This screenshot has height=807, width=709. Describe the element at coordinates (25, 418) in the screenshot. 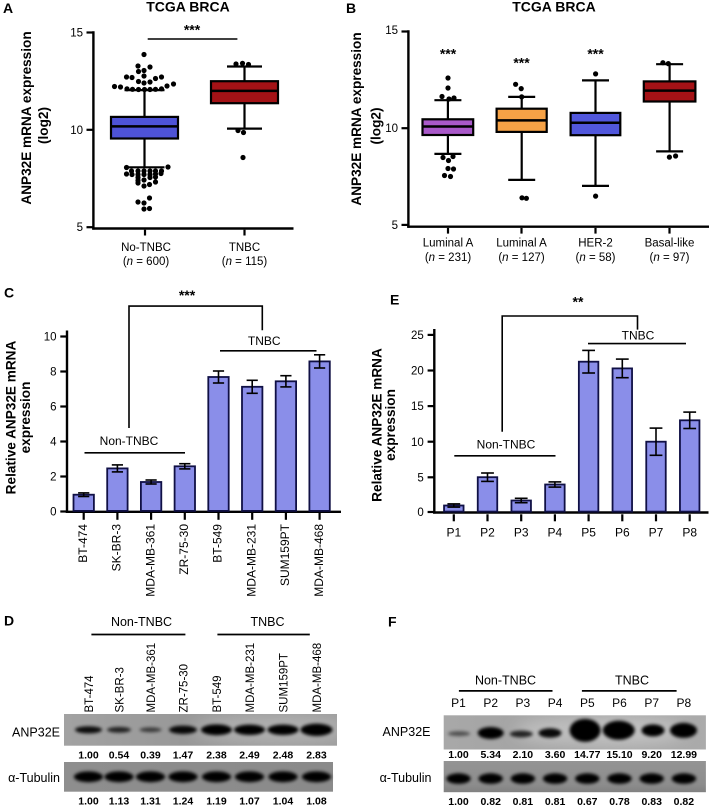

I see `svg-text: expression` at that location.